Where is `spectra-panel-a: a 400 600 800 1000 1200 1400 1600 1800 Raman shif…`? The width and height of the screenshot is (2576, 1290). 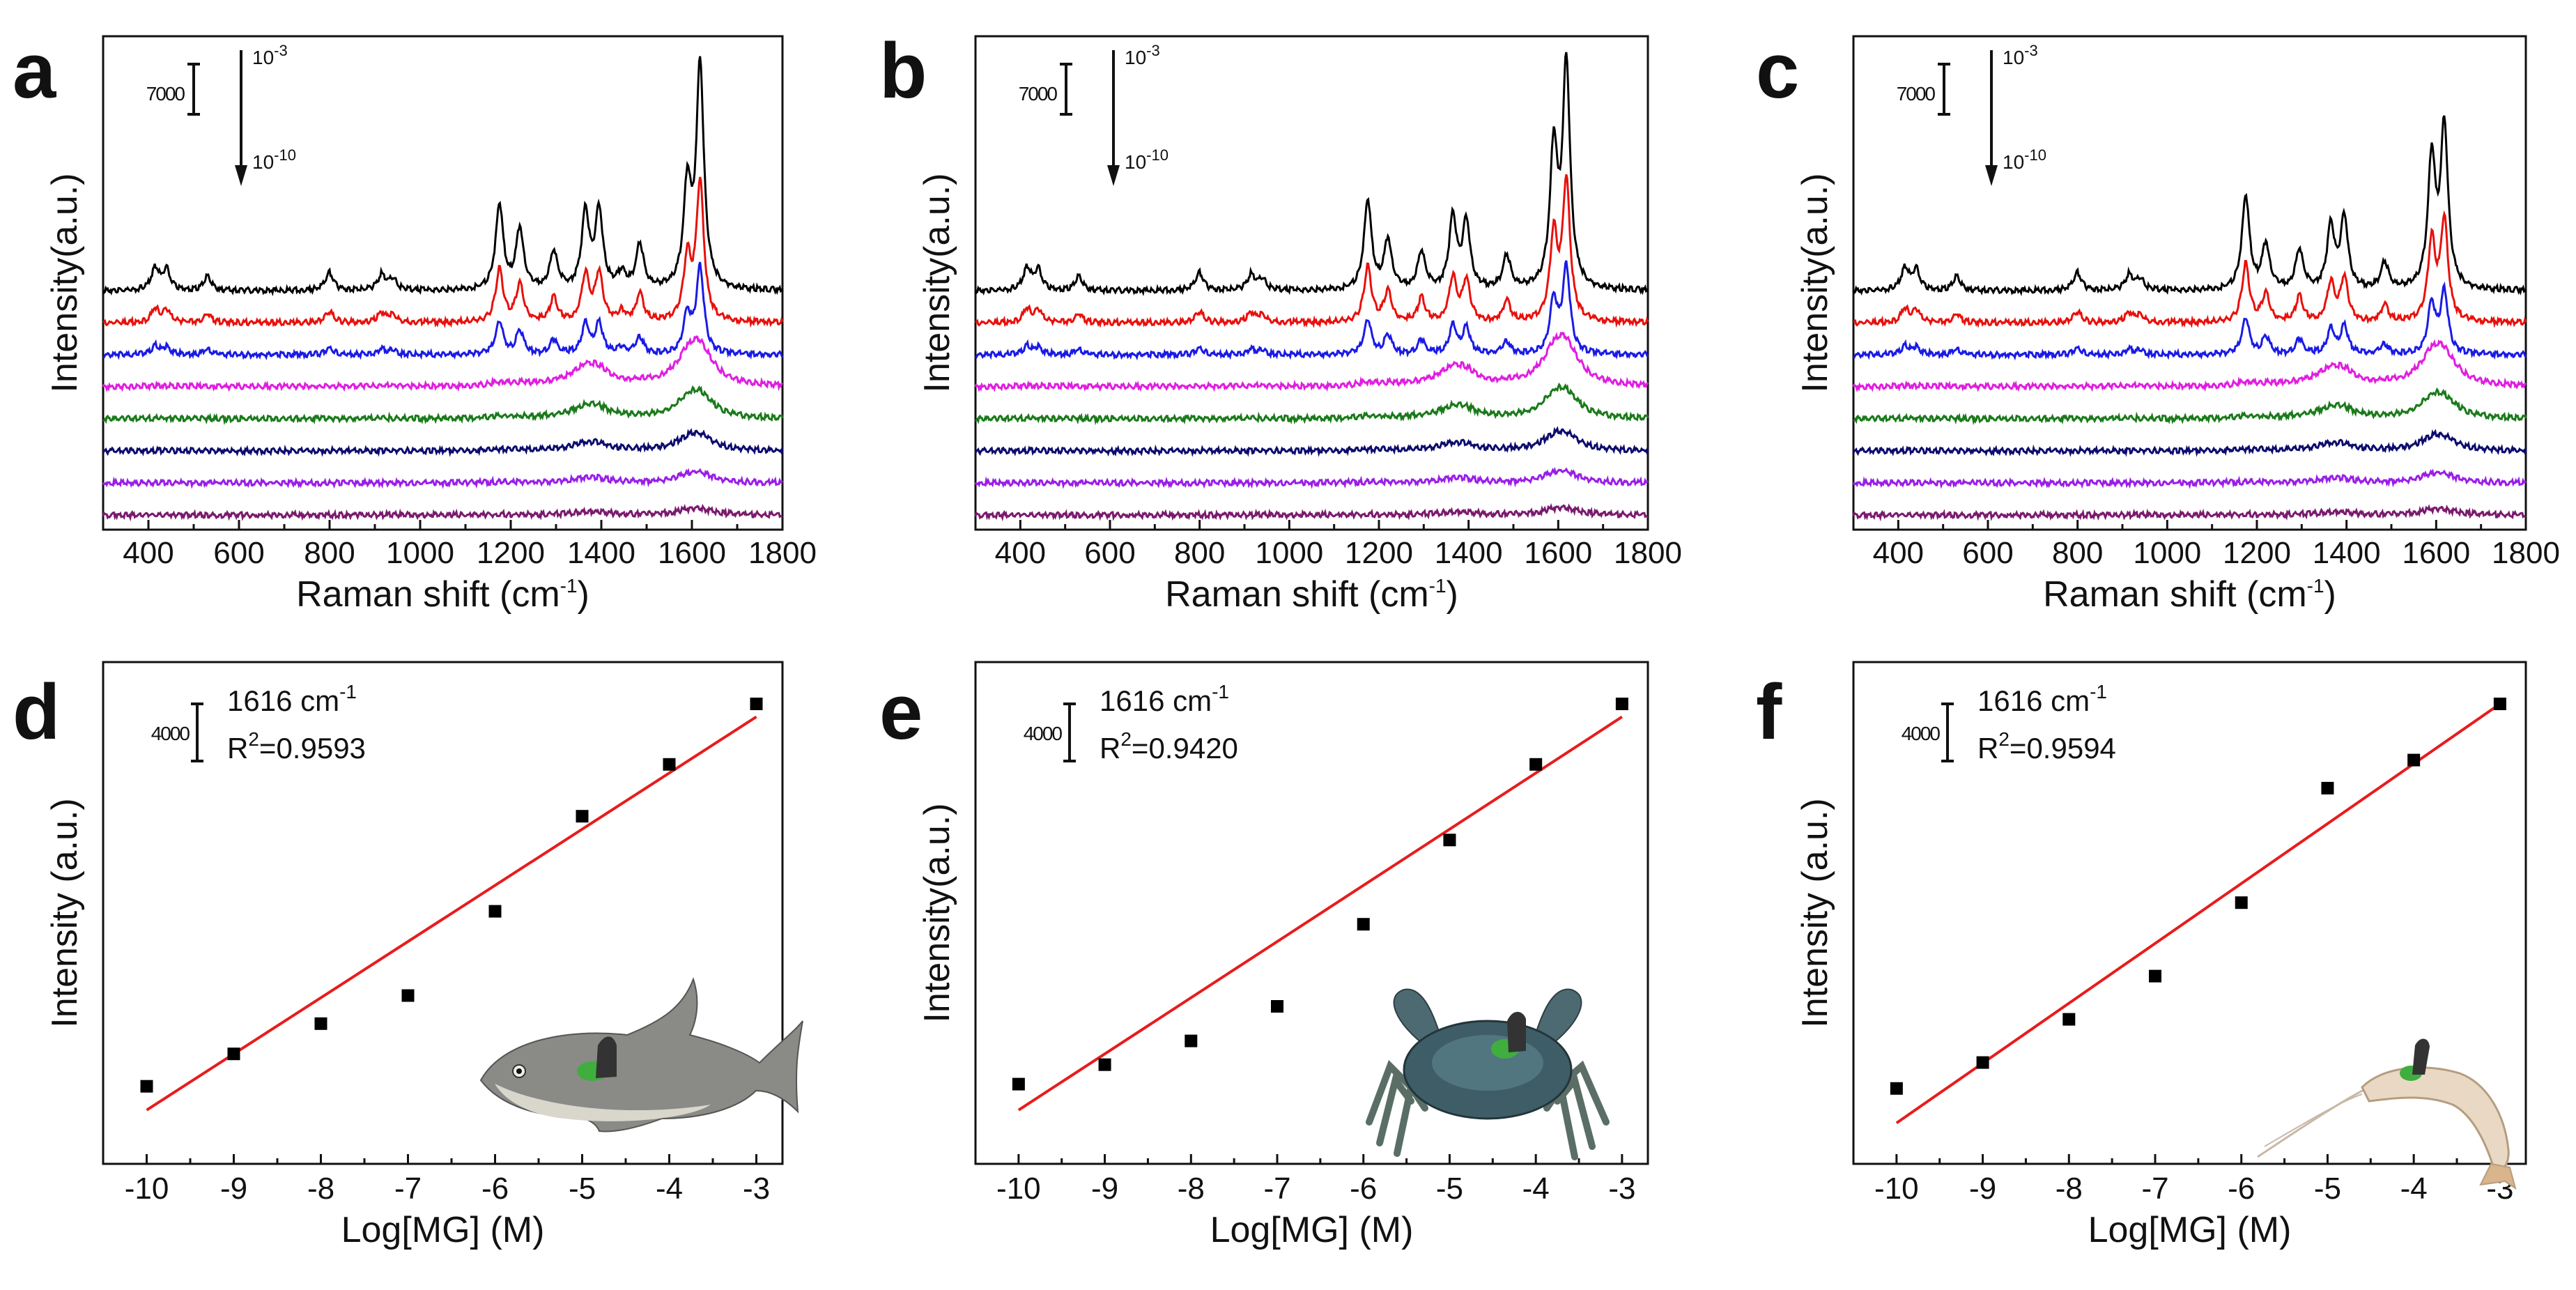
spectra-panel-a: a 400 600 800 1000 1200 1400 1600 1800 Raman shif… is located at coordinates (415, 321).